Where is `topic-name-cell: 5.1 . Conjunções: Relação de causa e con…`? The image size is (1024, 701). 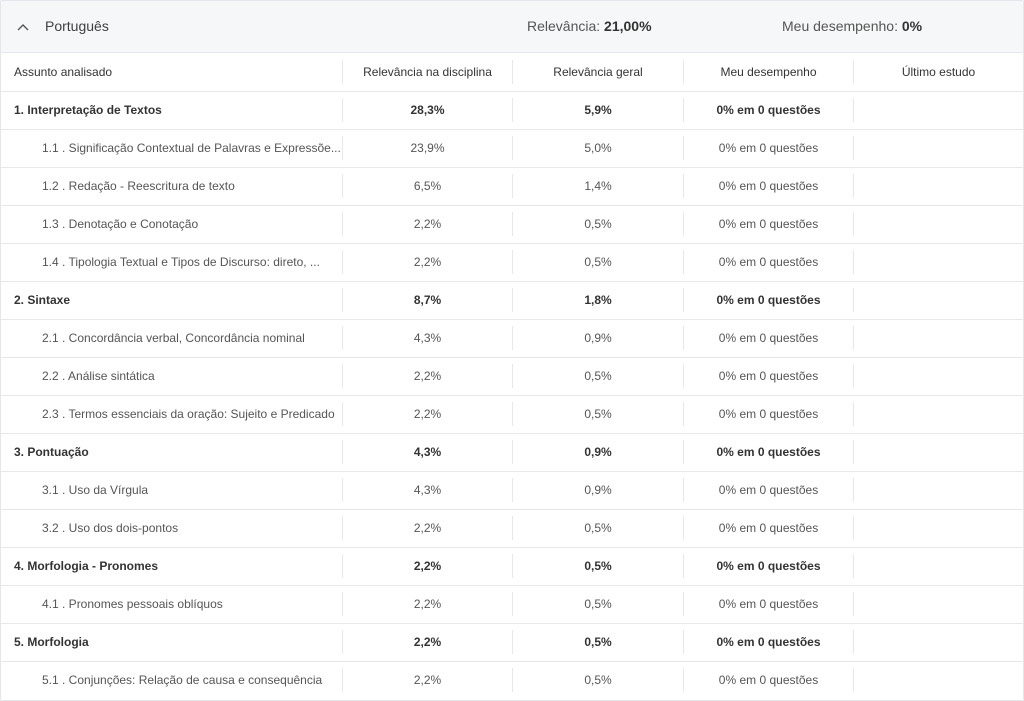 topic-name-cell: 5.1 . Conjunções: Relação de causa e con… is located at coordinates (171, 680).